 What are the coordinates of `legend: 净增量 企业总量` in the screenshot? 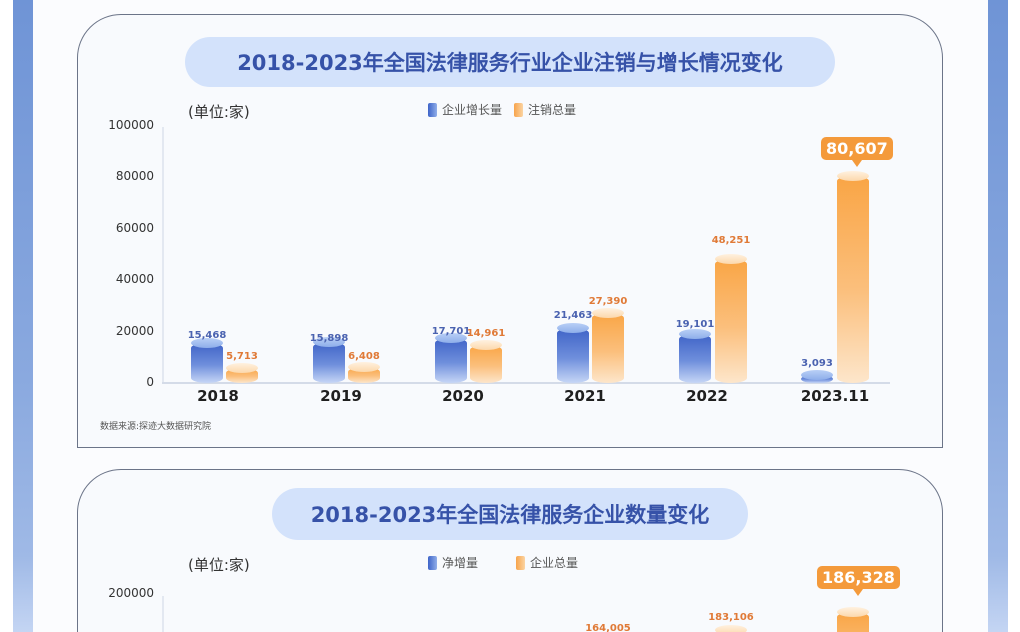 It's located at (503, 562).